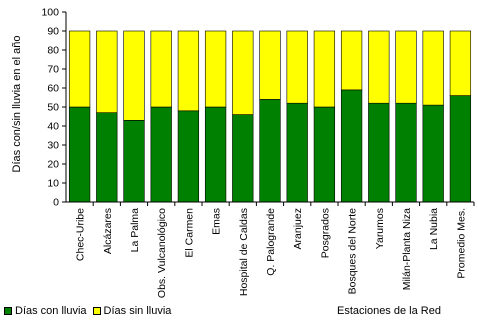 The height and width of the screenshot is (321, 478). I want to click on x-tick-label: Promedio Mes., so click(461, 243).